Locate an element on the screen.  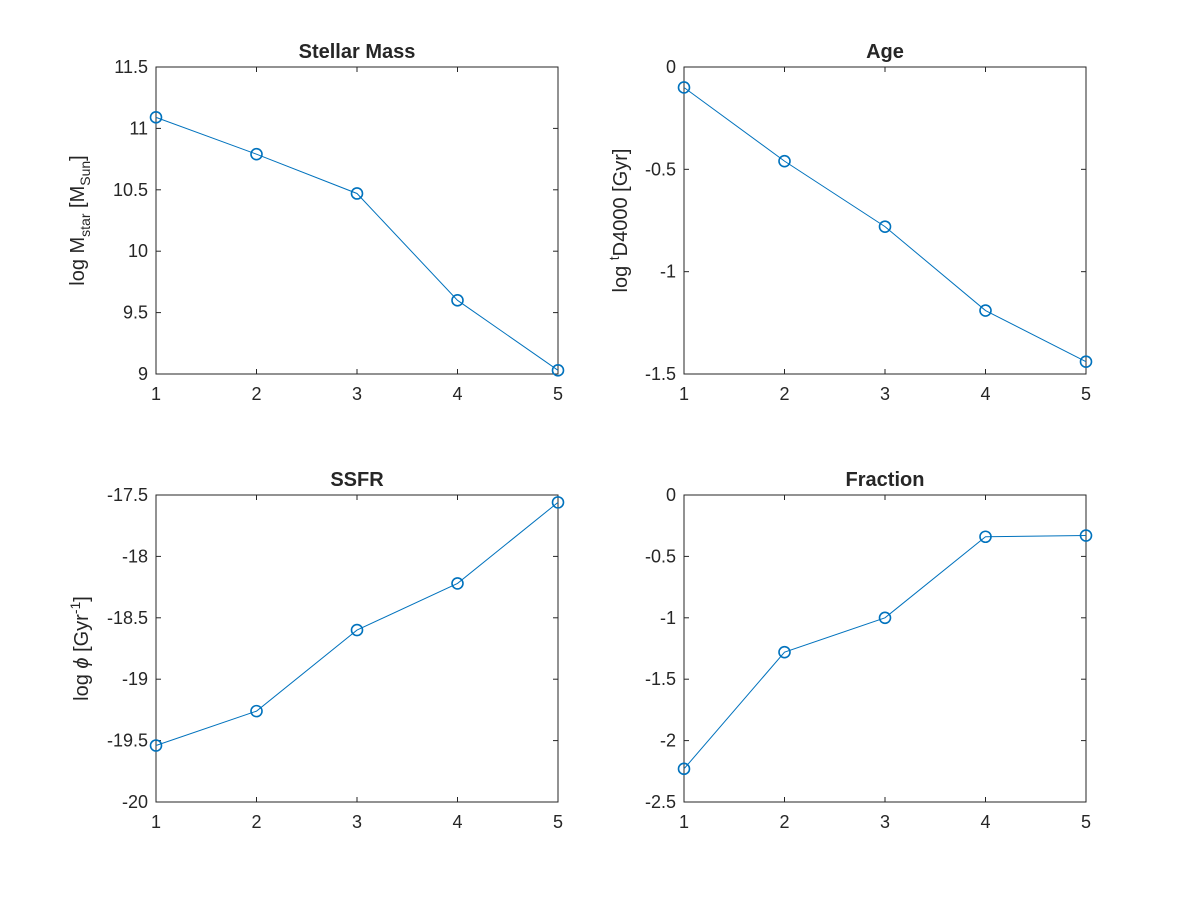
y-tick-label: 9.5 is located at coordinates (135, 313).